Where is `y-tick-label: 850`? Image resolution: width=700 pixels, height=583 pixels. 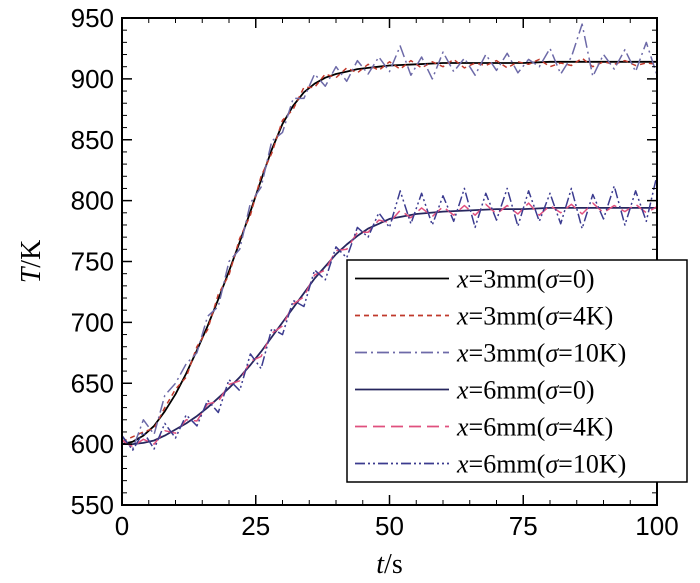
y-tick-label: 850 is located at coordinates (92, 140).